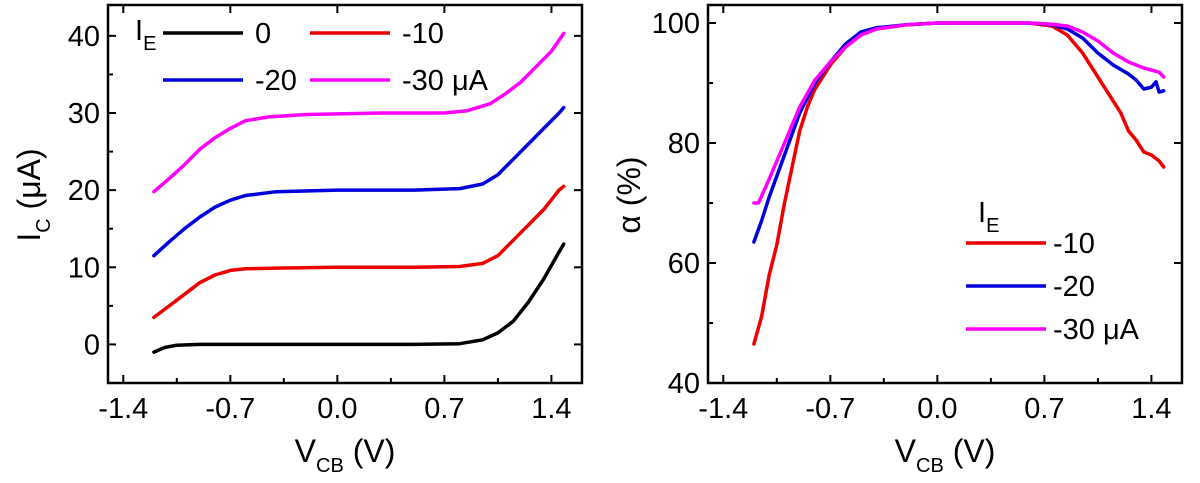 The image size is (1200, 483). I want to click on y-axis-label: IC (μA), so click(33, 194).